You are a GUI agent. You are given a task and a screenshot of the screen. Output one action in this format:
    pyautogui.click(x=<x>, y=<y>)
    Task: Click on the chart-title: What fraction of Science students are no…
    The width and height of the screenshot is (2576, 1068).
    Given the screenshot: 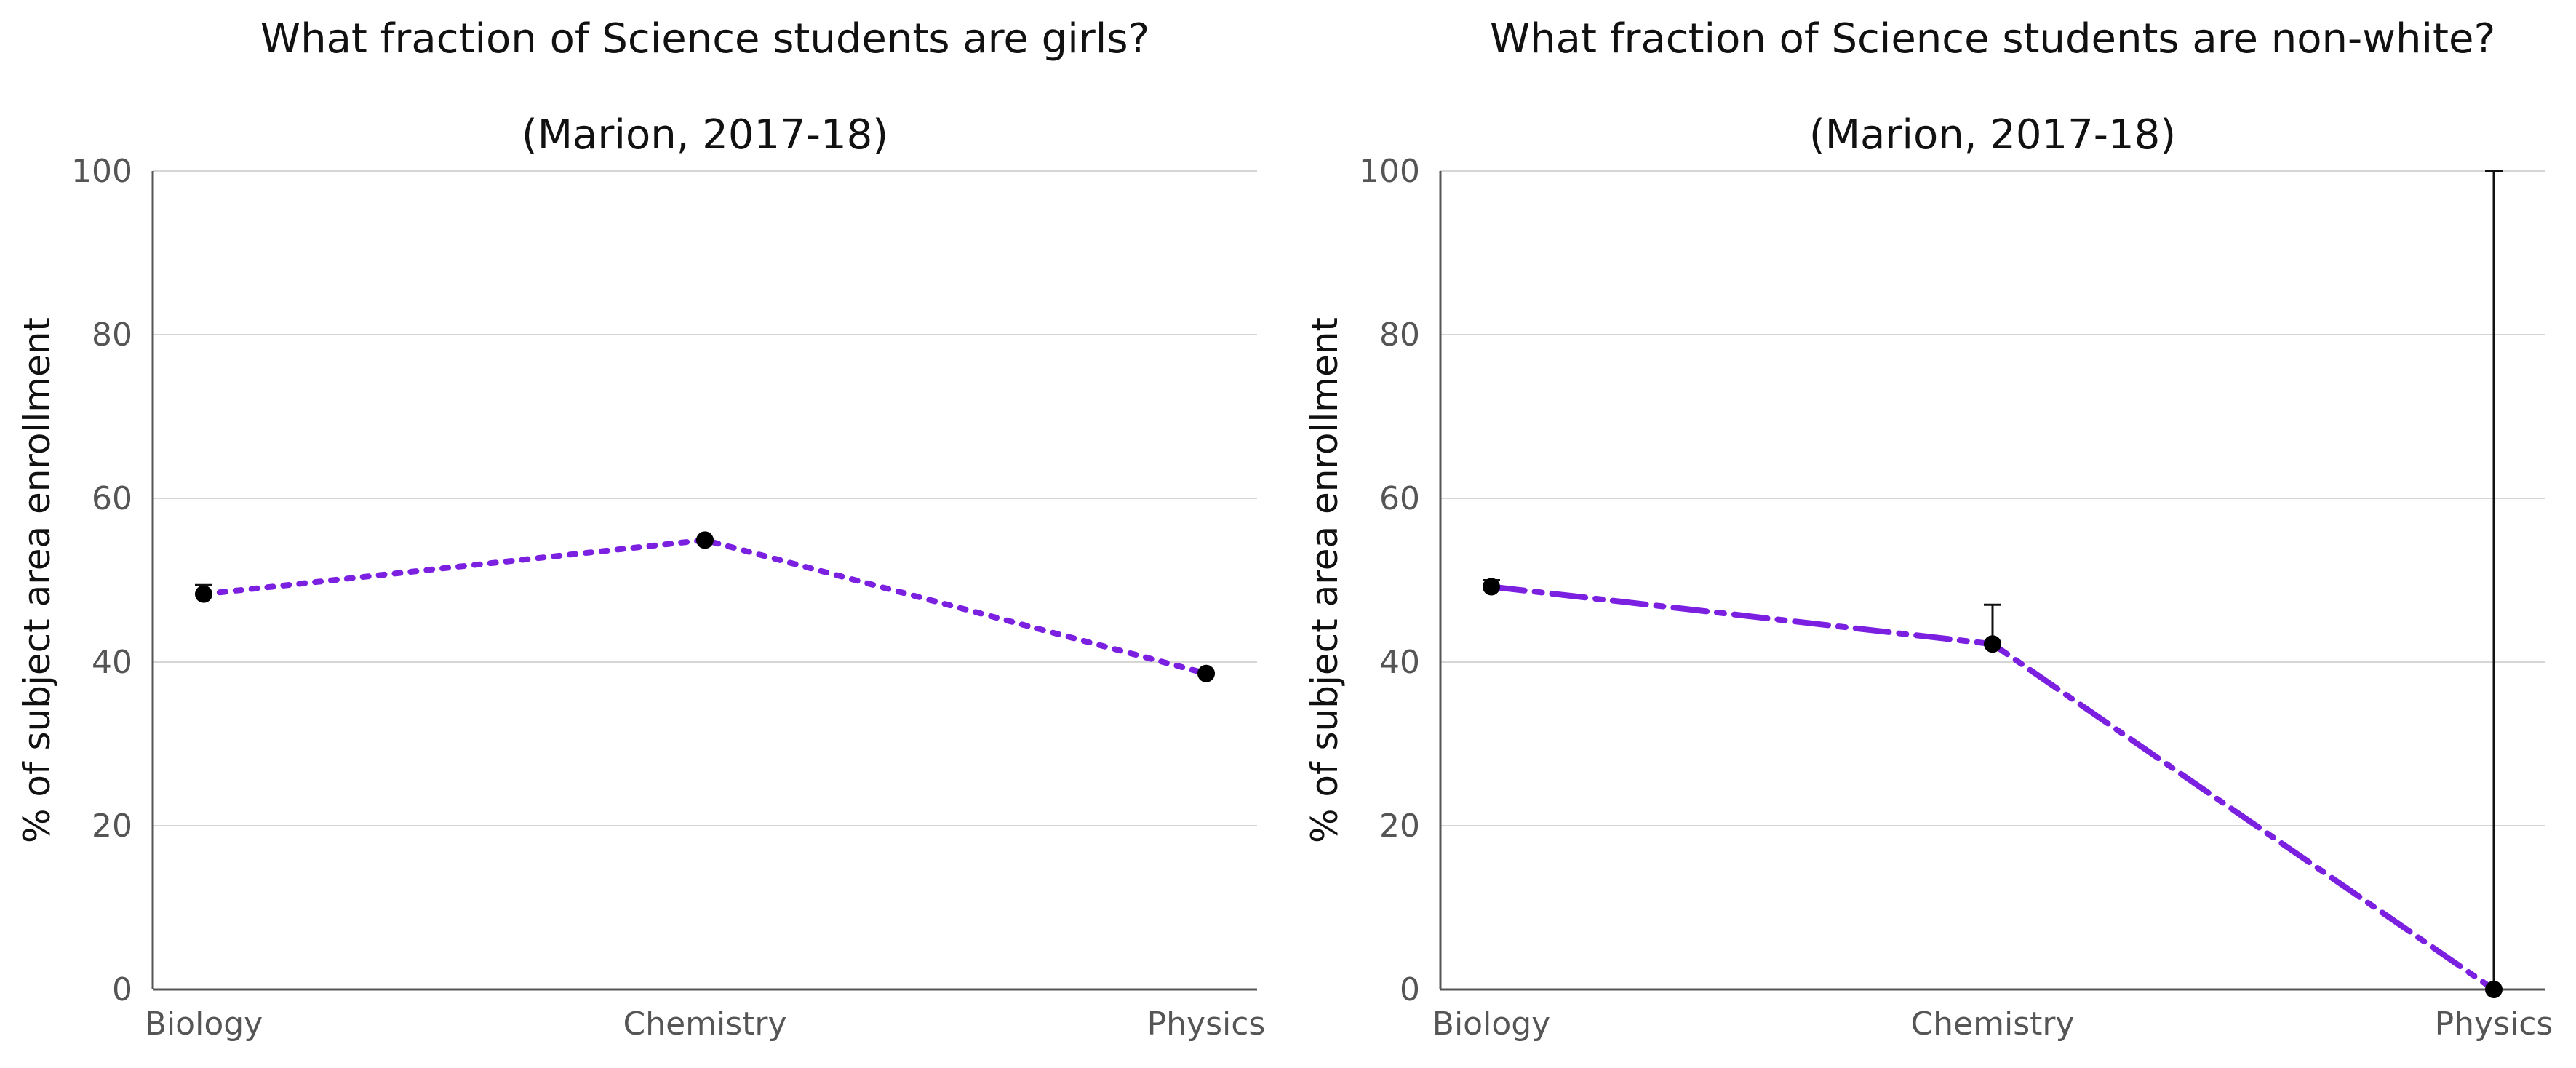 What is the action you would take?
    pyautogui.click(x=1992, y=39)
    